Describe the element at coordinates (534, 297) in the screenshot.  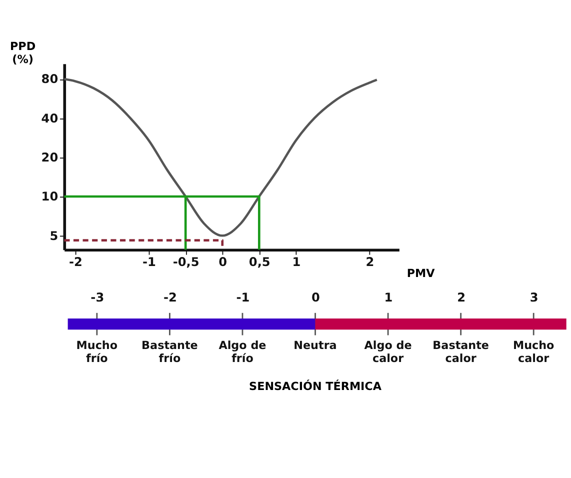
I see `x-tick-label: 3` at that location.